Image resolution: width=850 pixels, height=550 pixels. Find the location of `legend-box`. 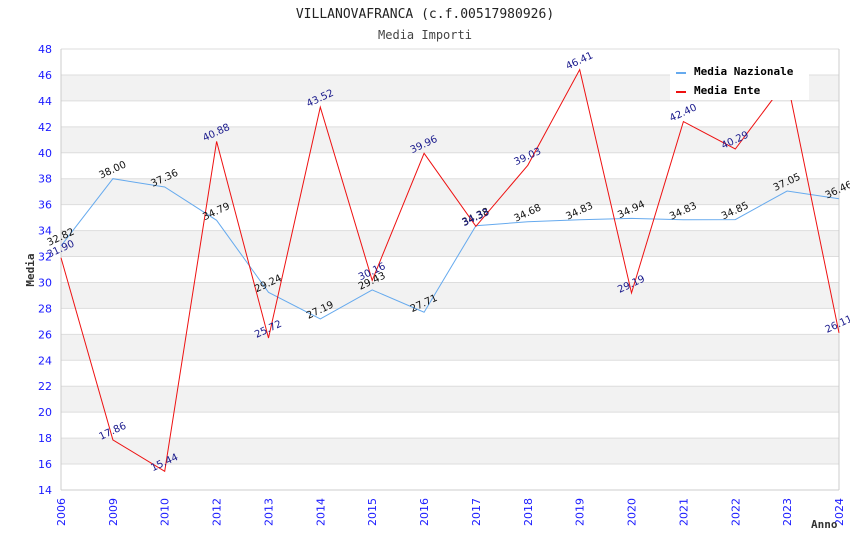

legend-box is located at coordinates (739, 81).